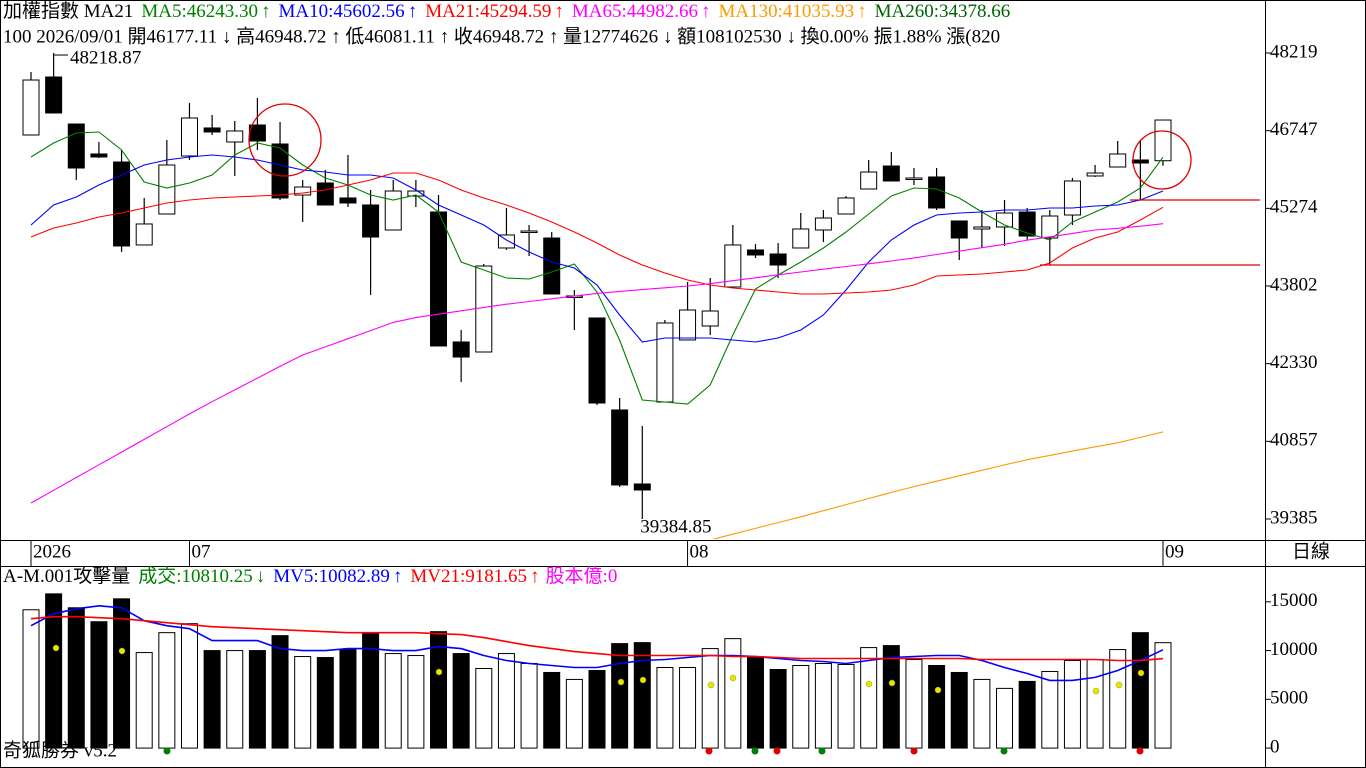 This screenshot has height=768, width=1366. Describe the element at coordinates (937, 485) in the screenshot. I see `ma-line` at that location.